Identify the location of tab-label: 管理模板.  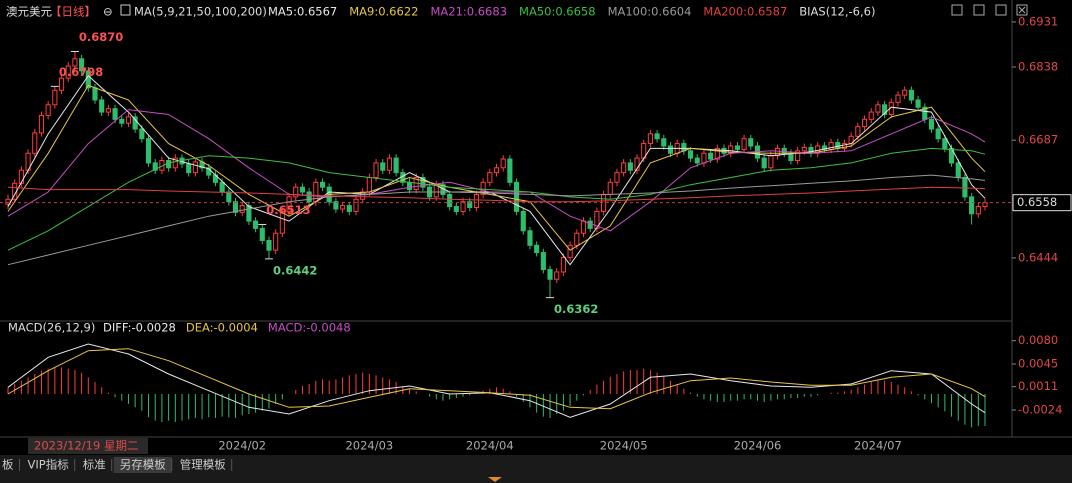
(203, 465).